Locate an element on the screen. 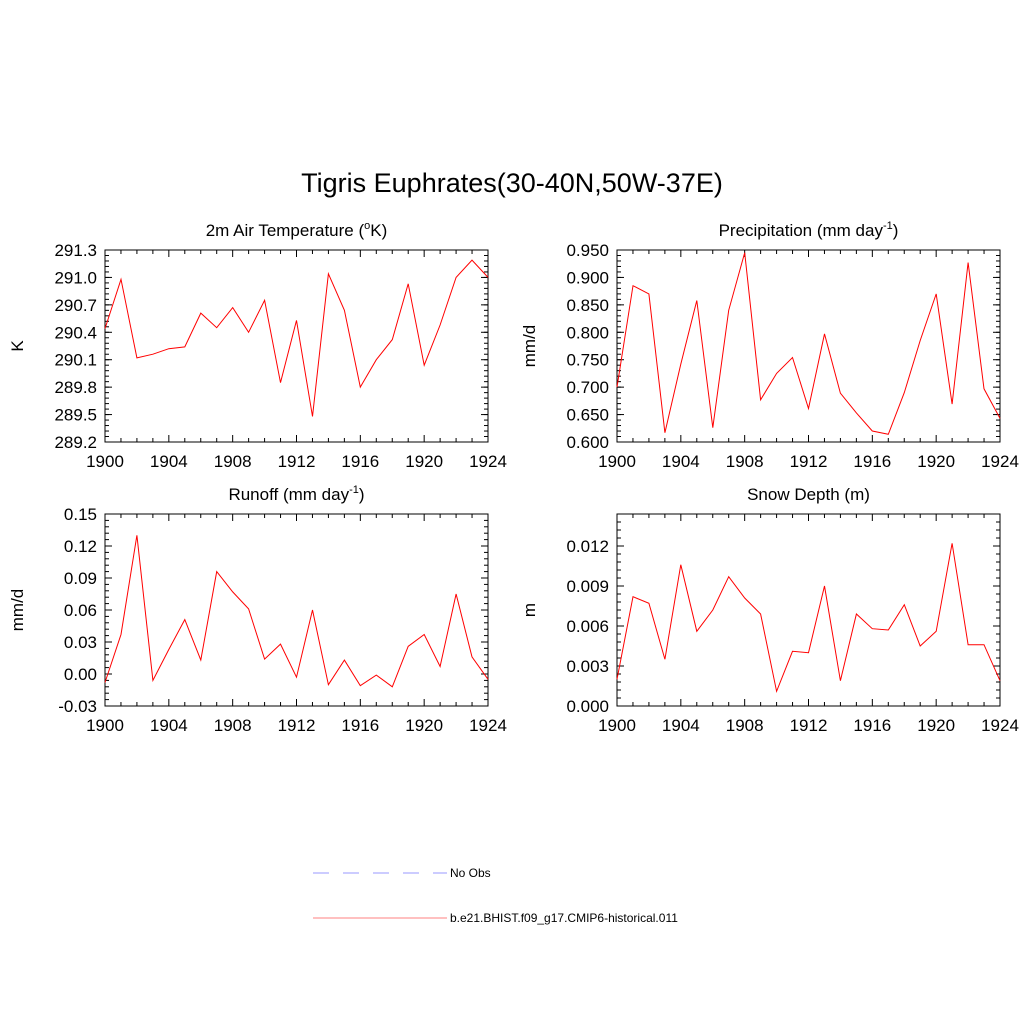 Image resolution: width=1024 pixels, height=1024 pixels. y-tick-label: 0.750 is located at coordinates (587, 360).